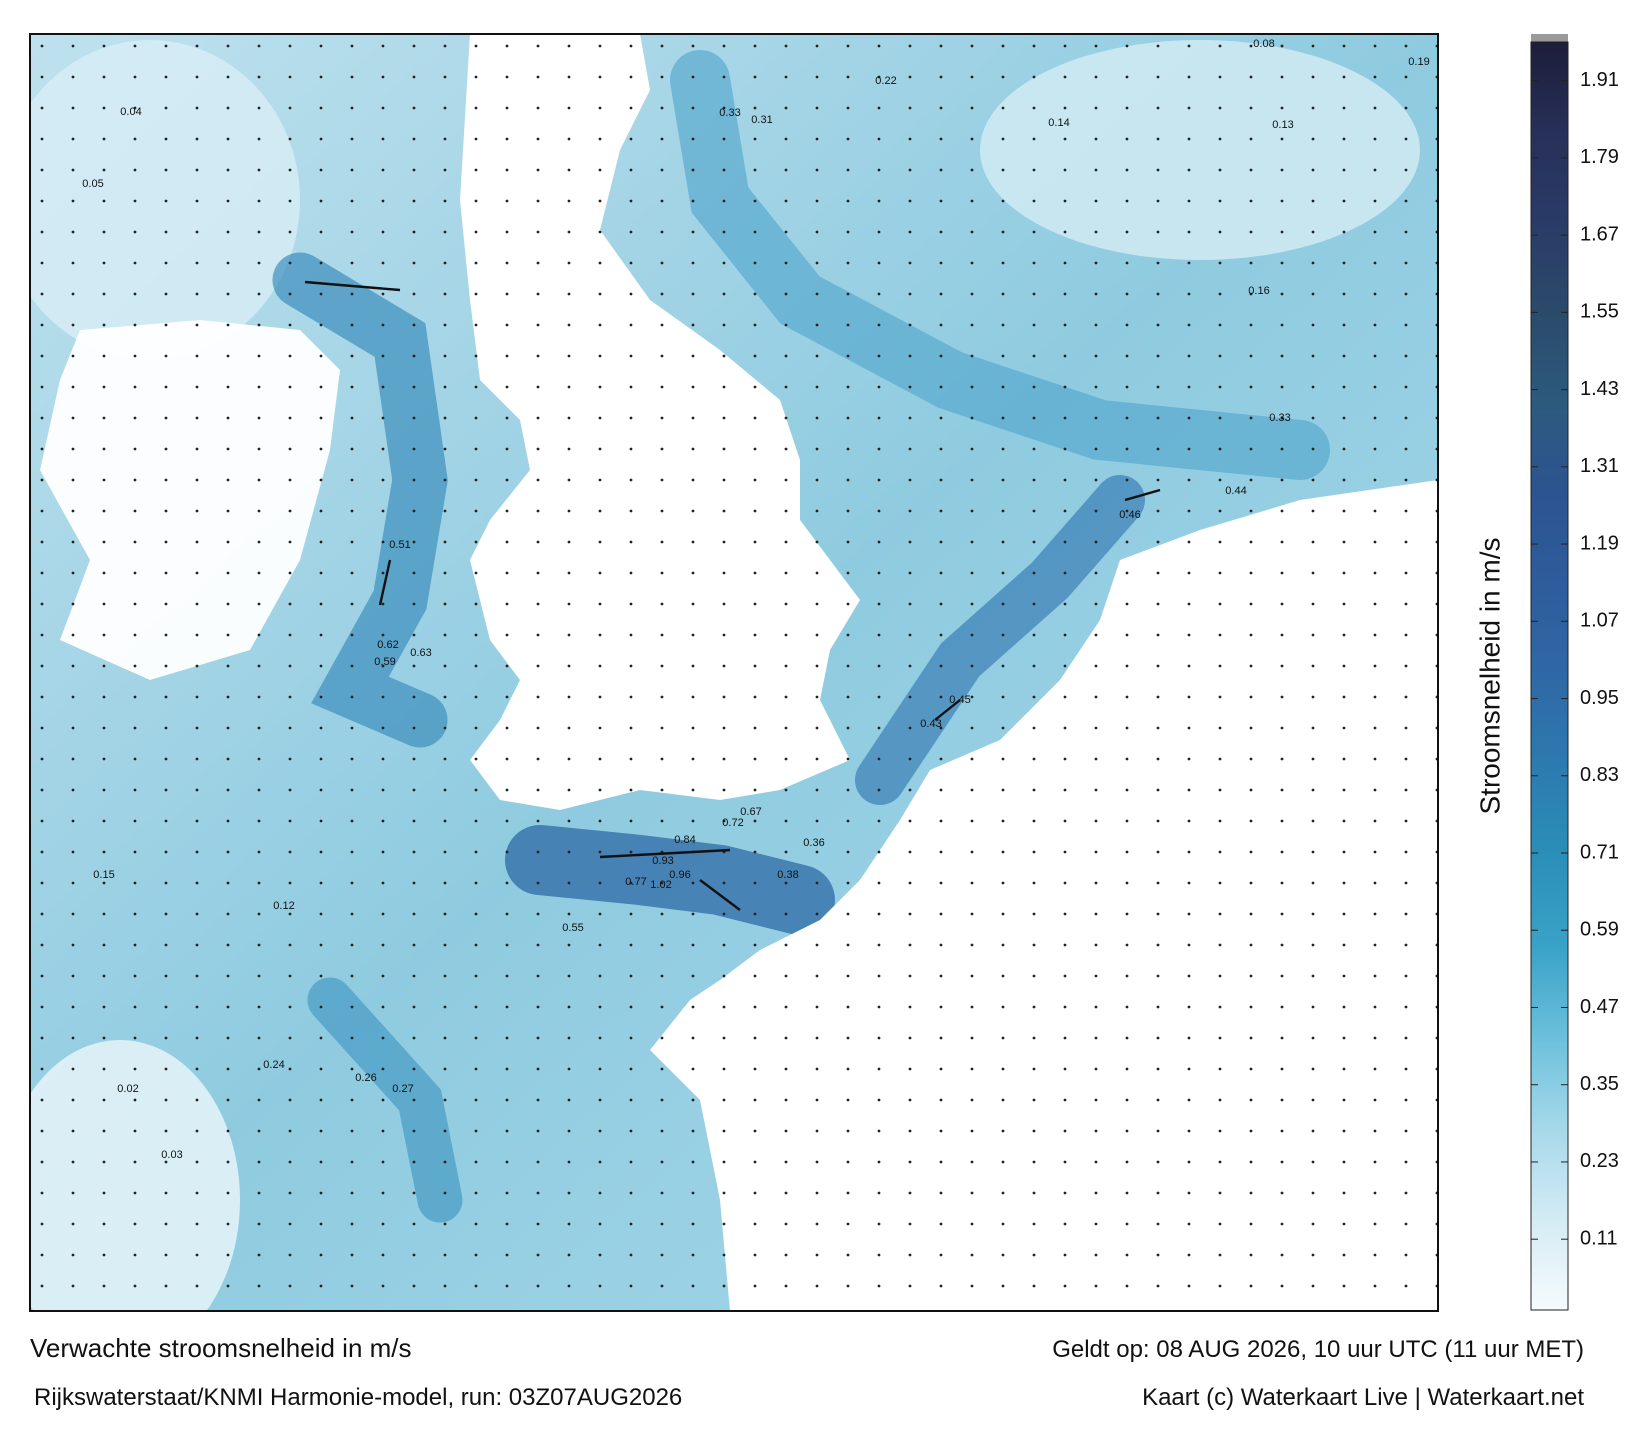 The image size is (1650, 1455). I want to click on speed-label: 0.63, so click(420, 653).